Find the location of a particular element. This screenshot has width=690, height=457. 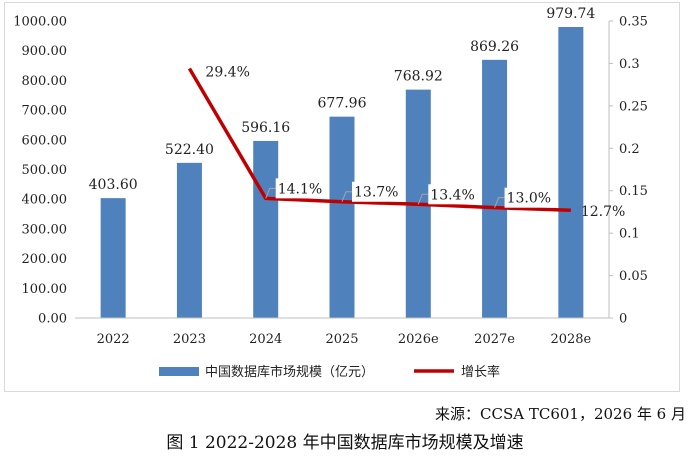

growth-data-label: 13.0% is located at coordinates (529, 199).